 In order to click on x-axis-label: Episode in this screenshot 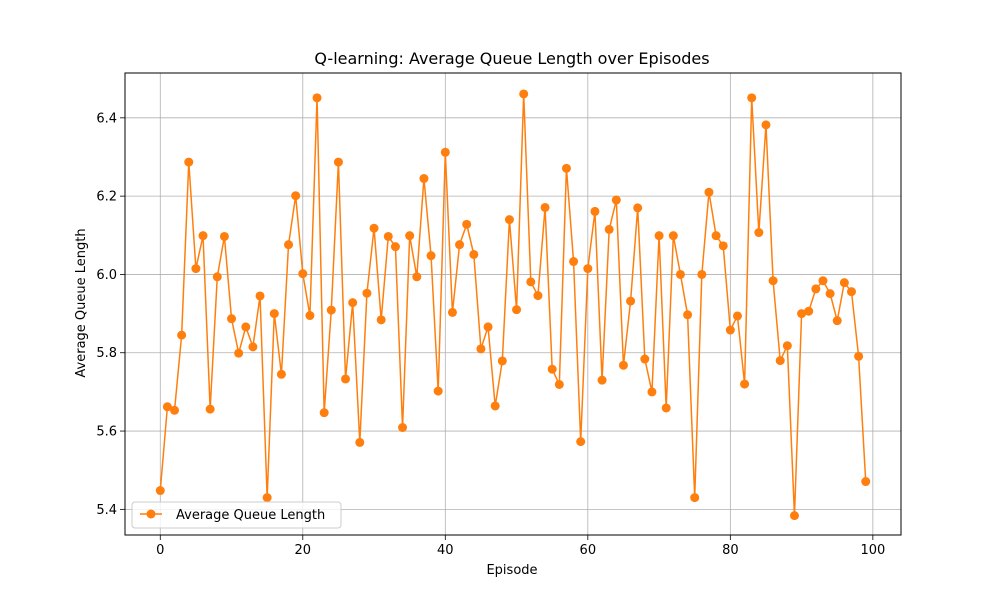, I will do `click(511, 570)`.